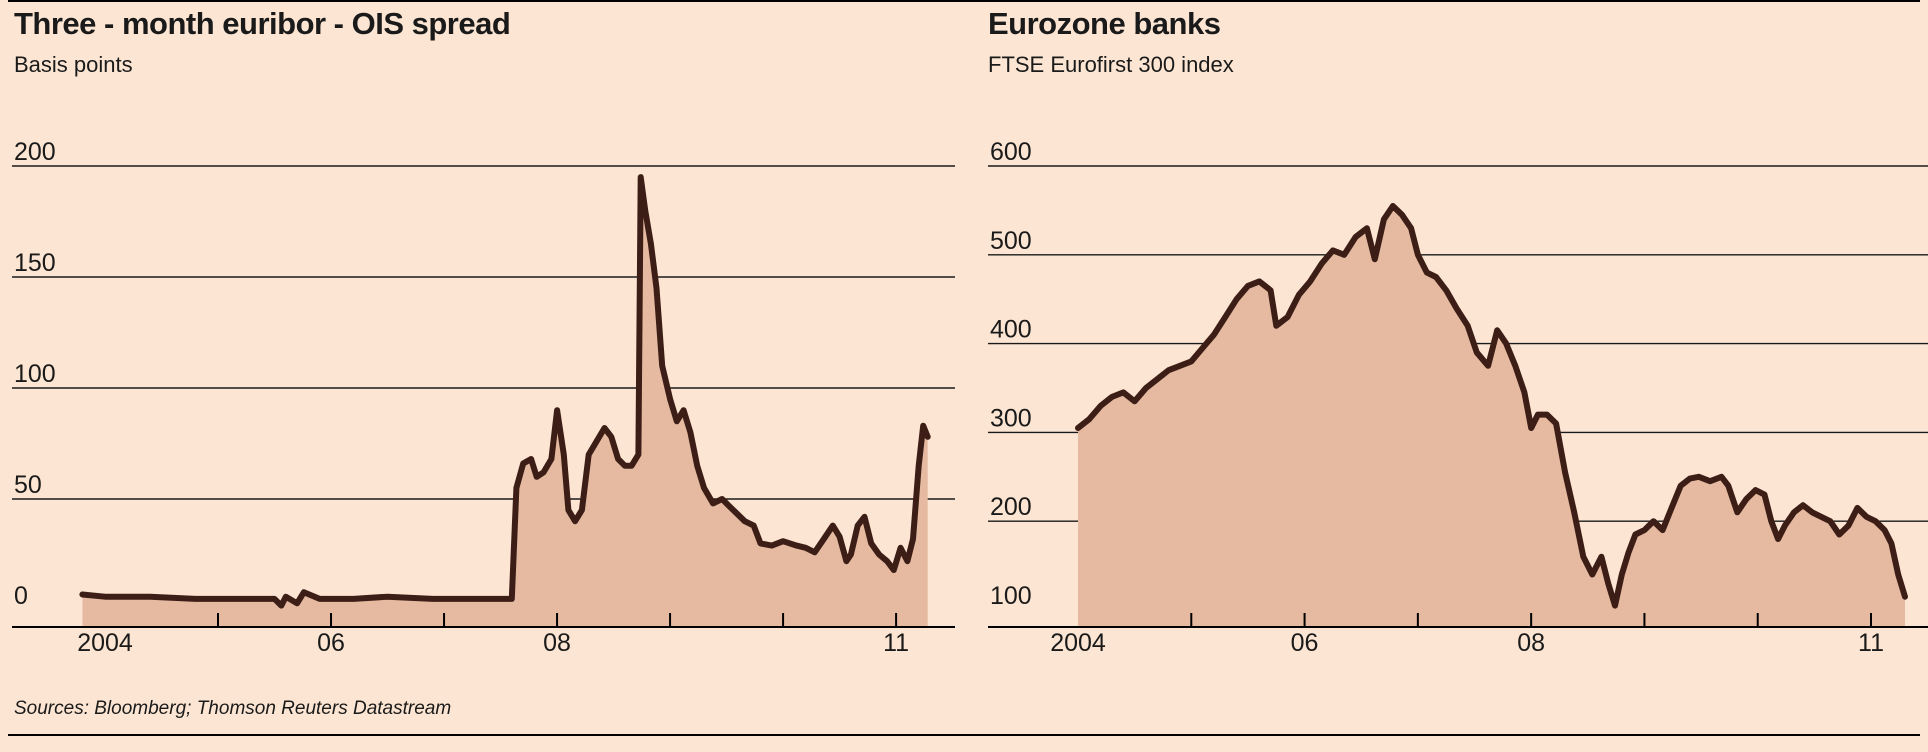 The image size is (1928, 752). Describe the element at coordinates (1011, 418) in the screenshot. I see `y-tick-label: 300` at that location.